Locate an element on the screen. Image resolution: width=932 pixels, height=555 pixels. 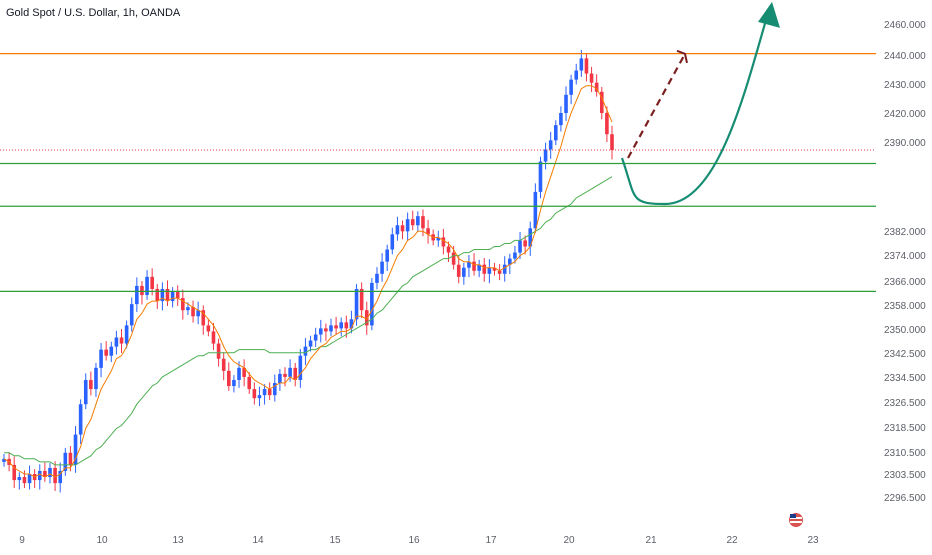
price-tick: 2374.000 is located at coordinates (905, 256).